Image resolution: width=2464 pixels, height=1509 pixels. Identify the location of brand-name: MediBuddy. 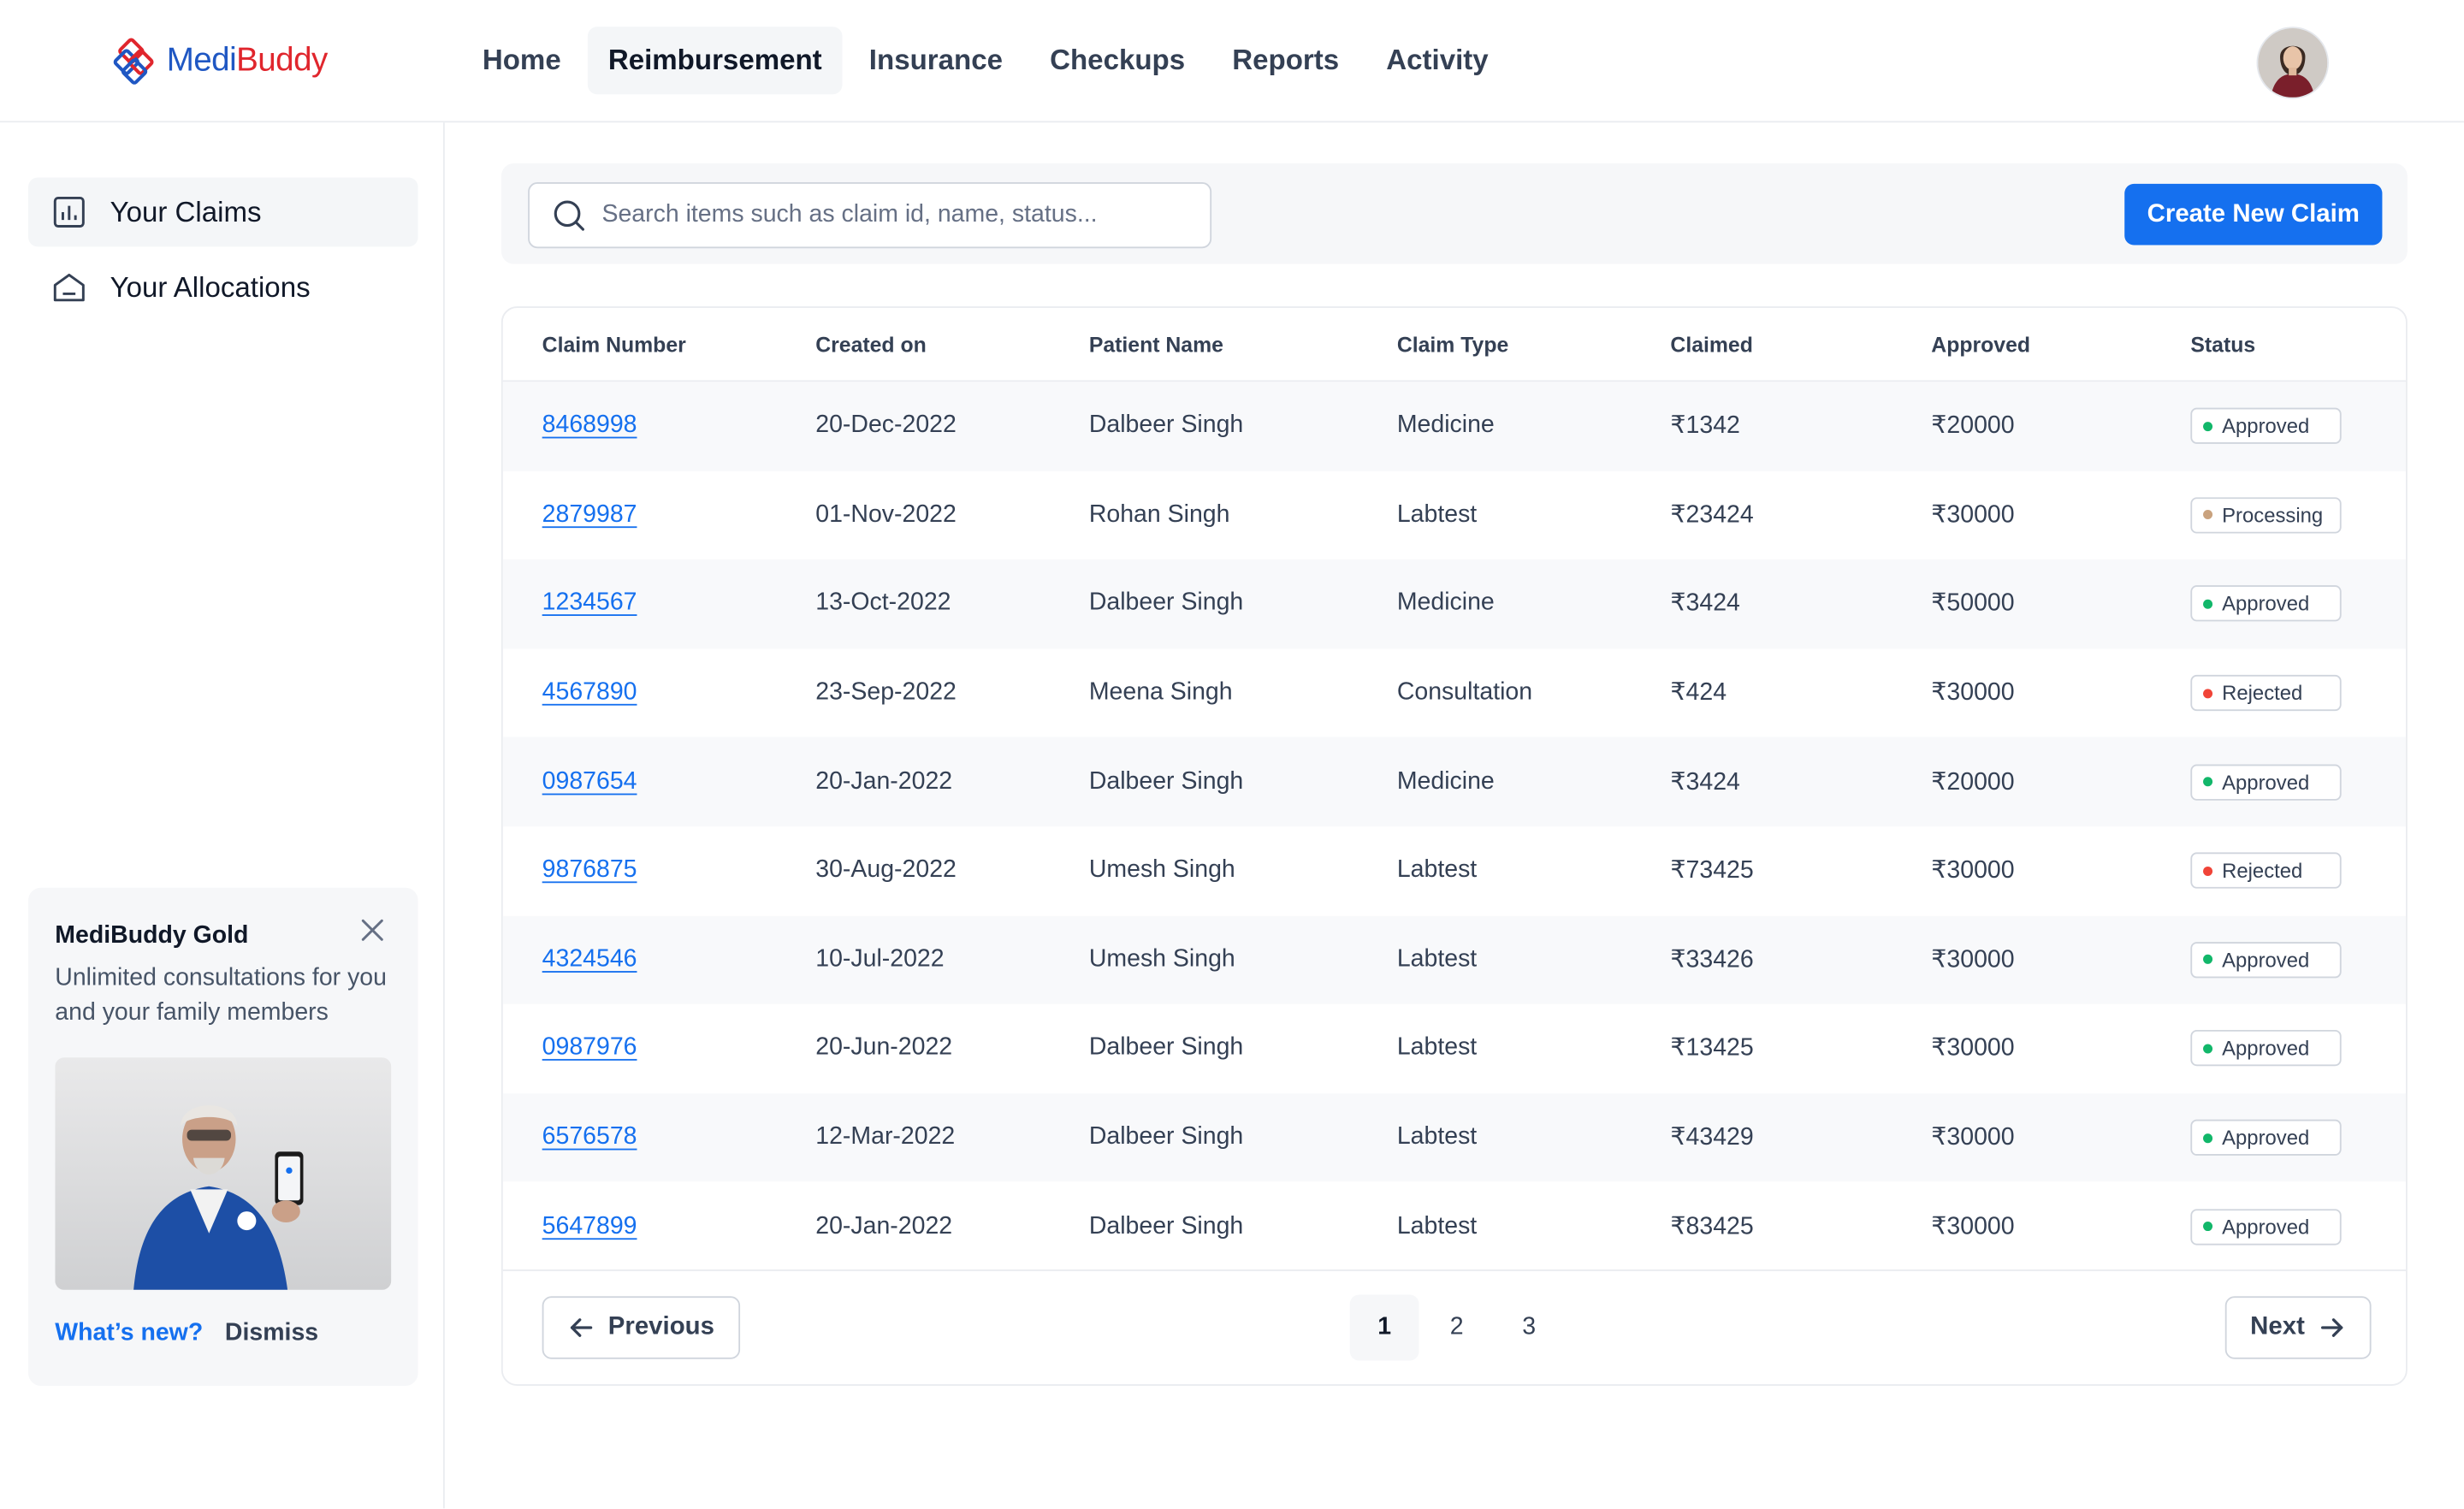
(248, 62).